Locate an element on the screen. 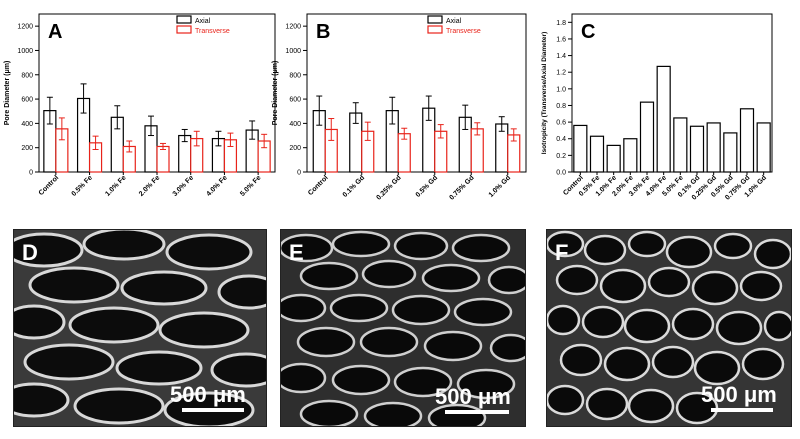 This screenshot has height=439, width=800. y-tick-label: 1.2 is located at coordinates (561, 73).